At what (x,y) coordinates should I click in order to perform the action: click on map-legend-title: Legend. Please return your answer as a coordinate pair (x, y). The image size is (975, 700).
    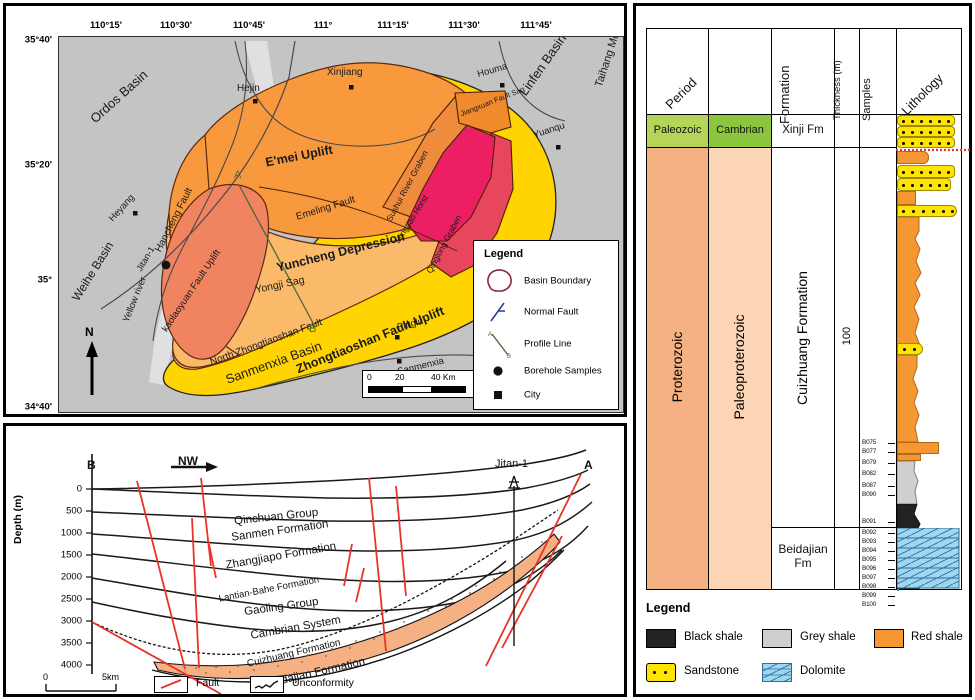
    Looking at the image, I should click on (504, 254).